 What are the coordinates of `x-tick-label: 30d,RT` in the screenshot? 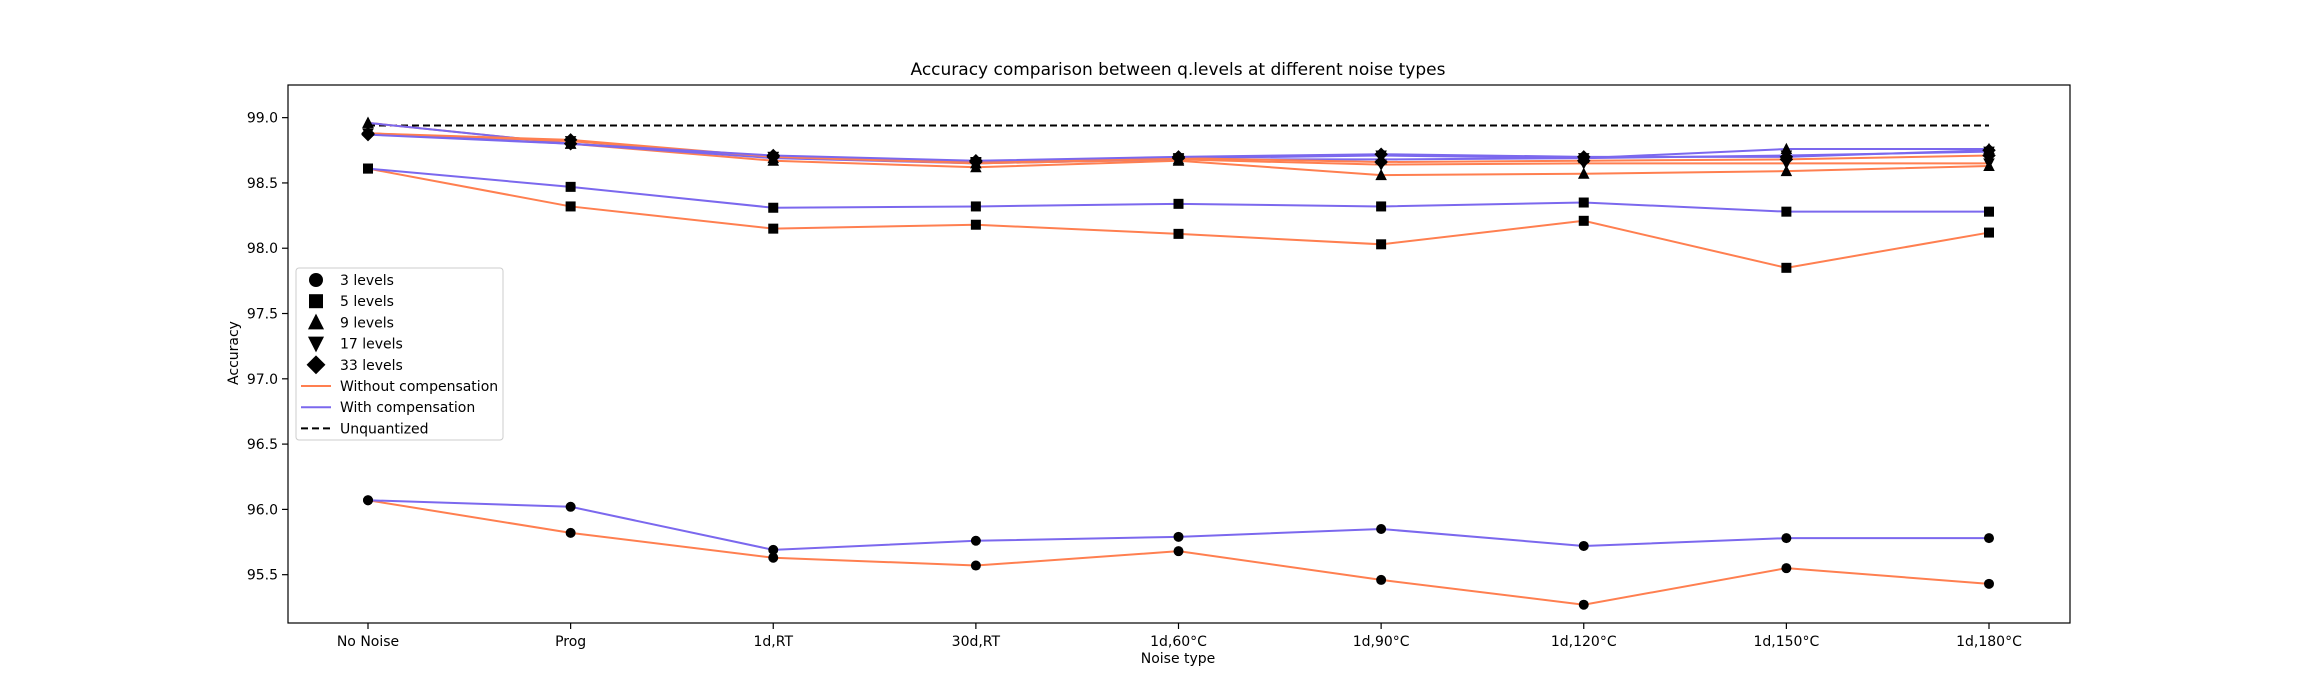 It's located at (976, 642).